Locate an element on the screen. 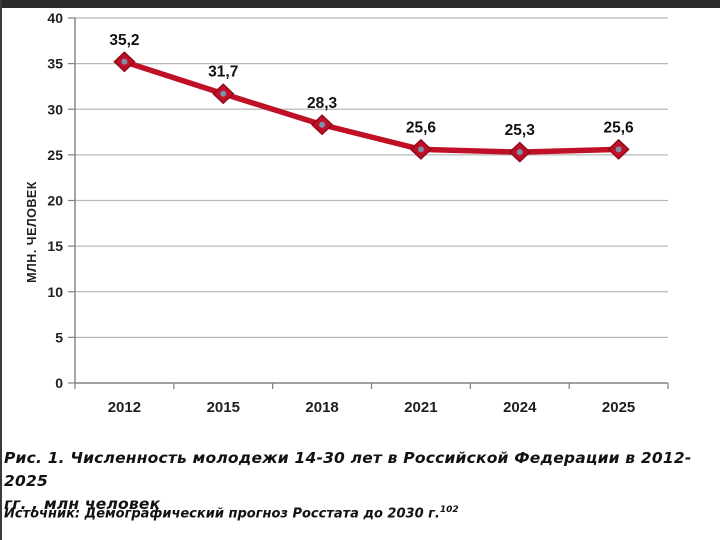 The image size is (720, 540). y-tick-label: 0 is located at coordinates (59, 383).